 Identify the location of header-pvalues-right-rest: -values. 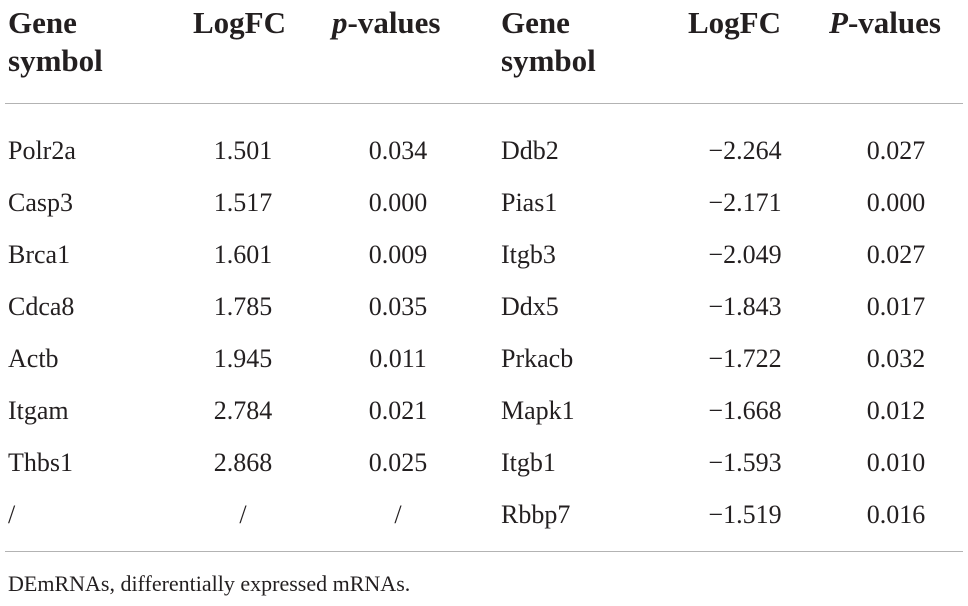
(894, 22).